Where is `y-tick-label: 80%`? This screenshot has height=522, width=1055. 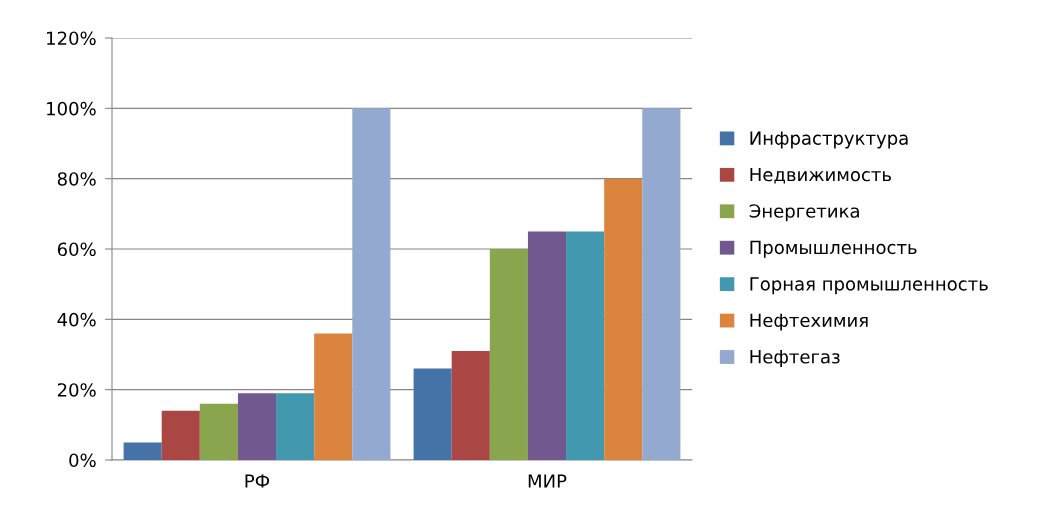 y-tick-label: 80% is located at coordinates (76, 179).